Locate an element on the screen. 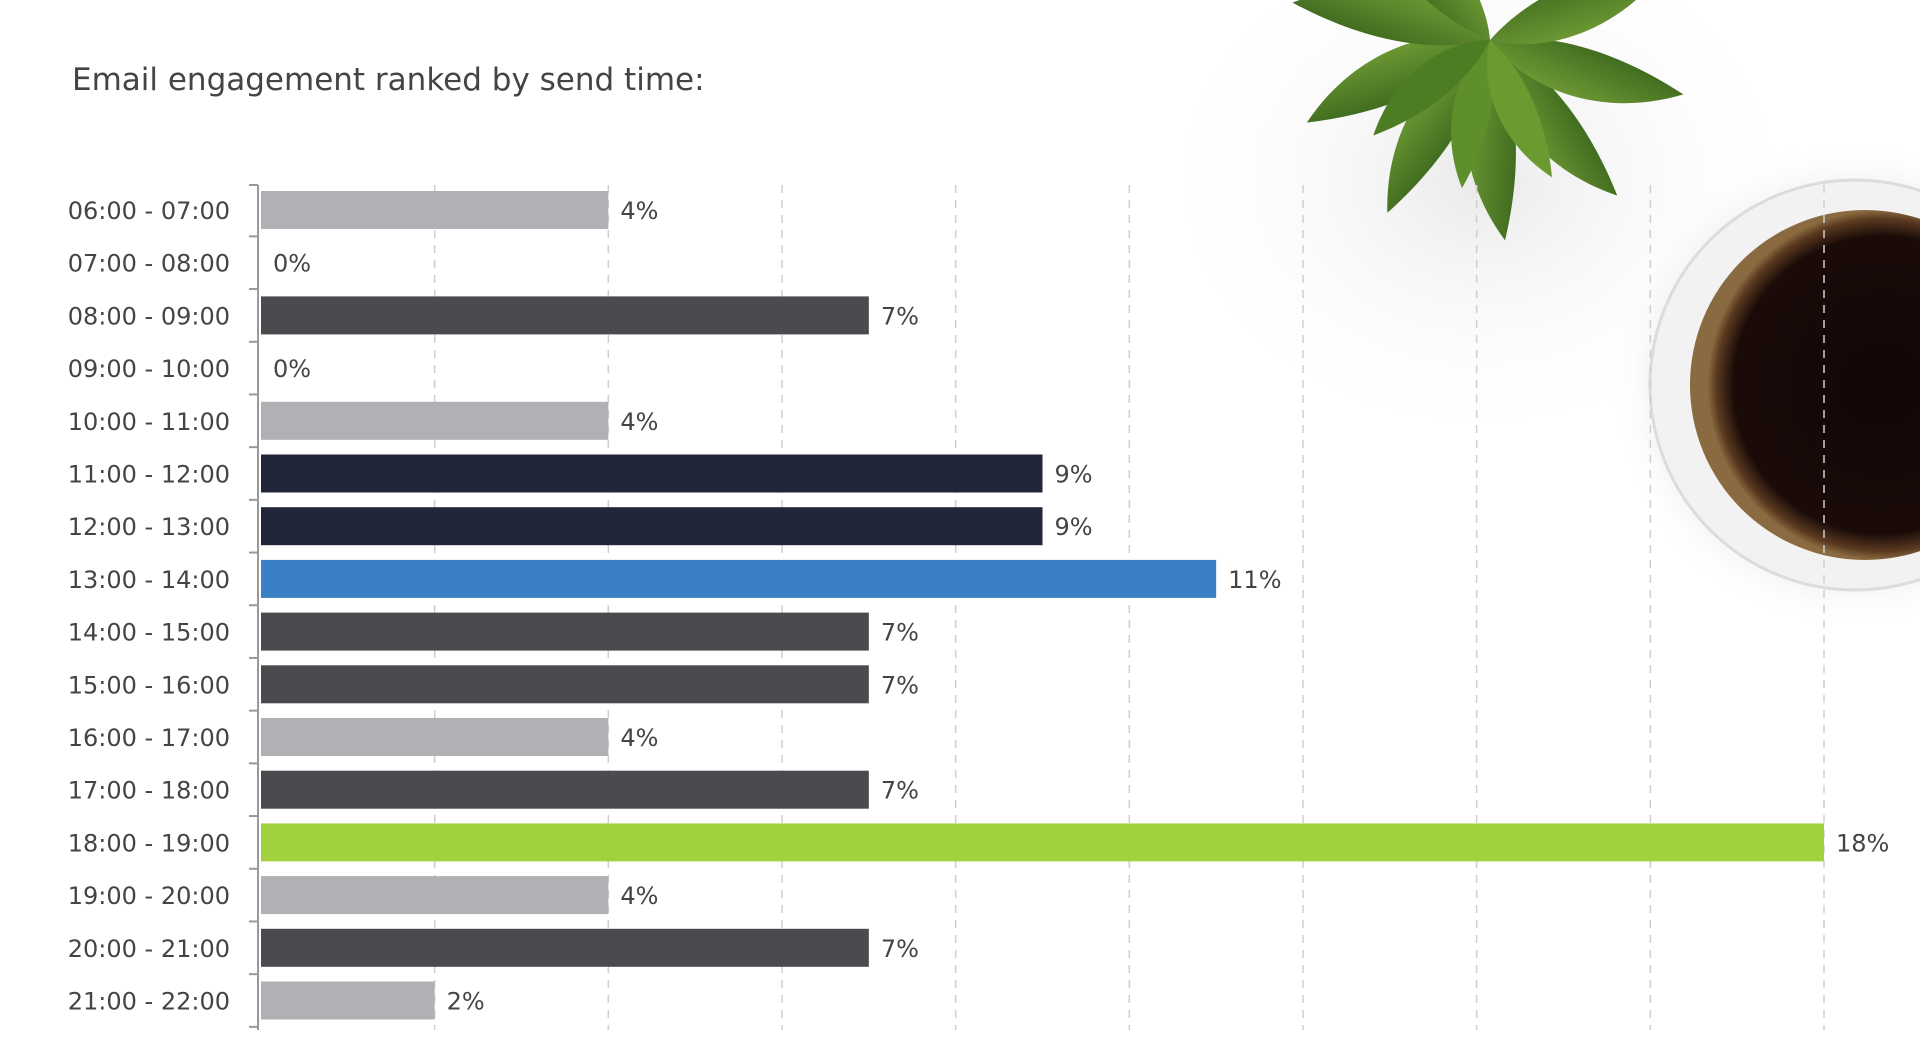  category-label: 12:00 - 13:00 is located at coordinates (149, 527).